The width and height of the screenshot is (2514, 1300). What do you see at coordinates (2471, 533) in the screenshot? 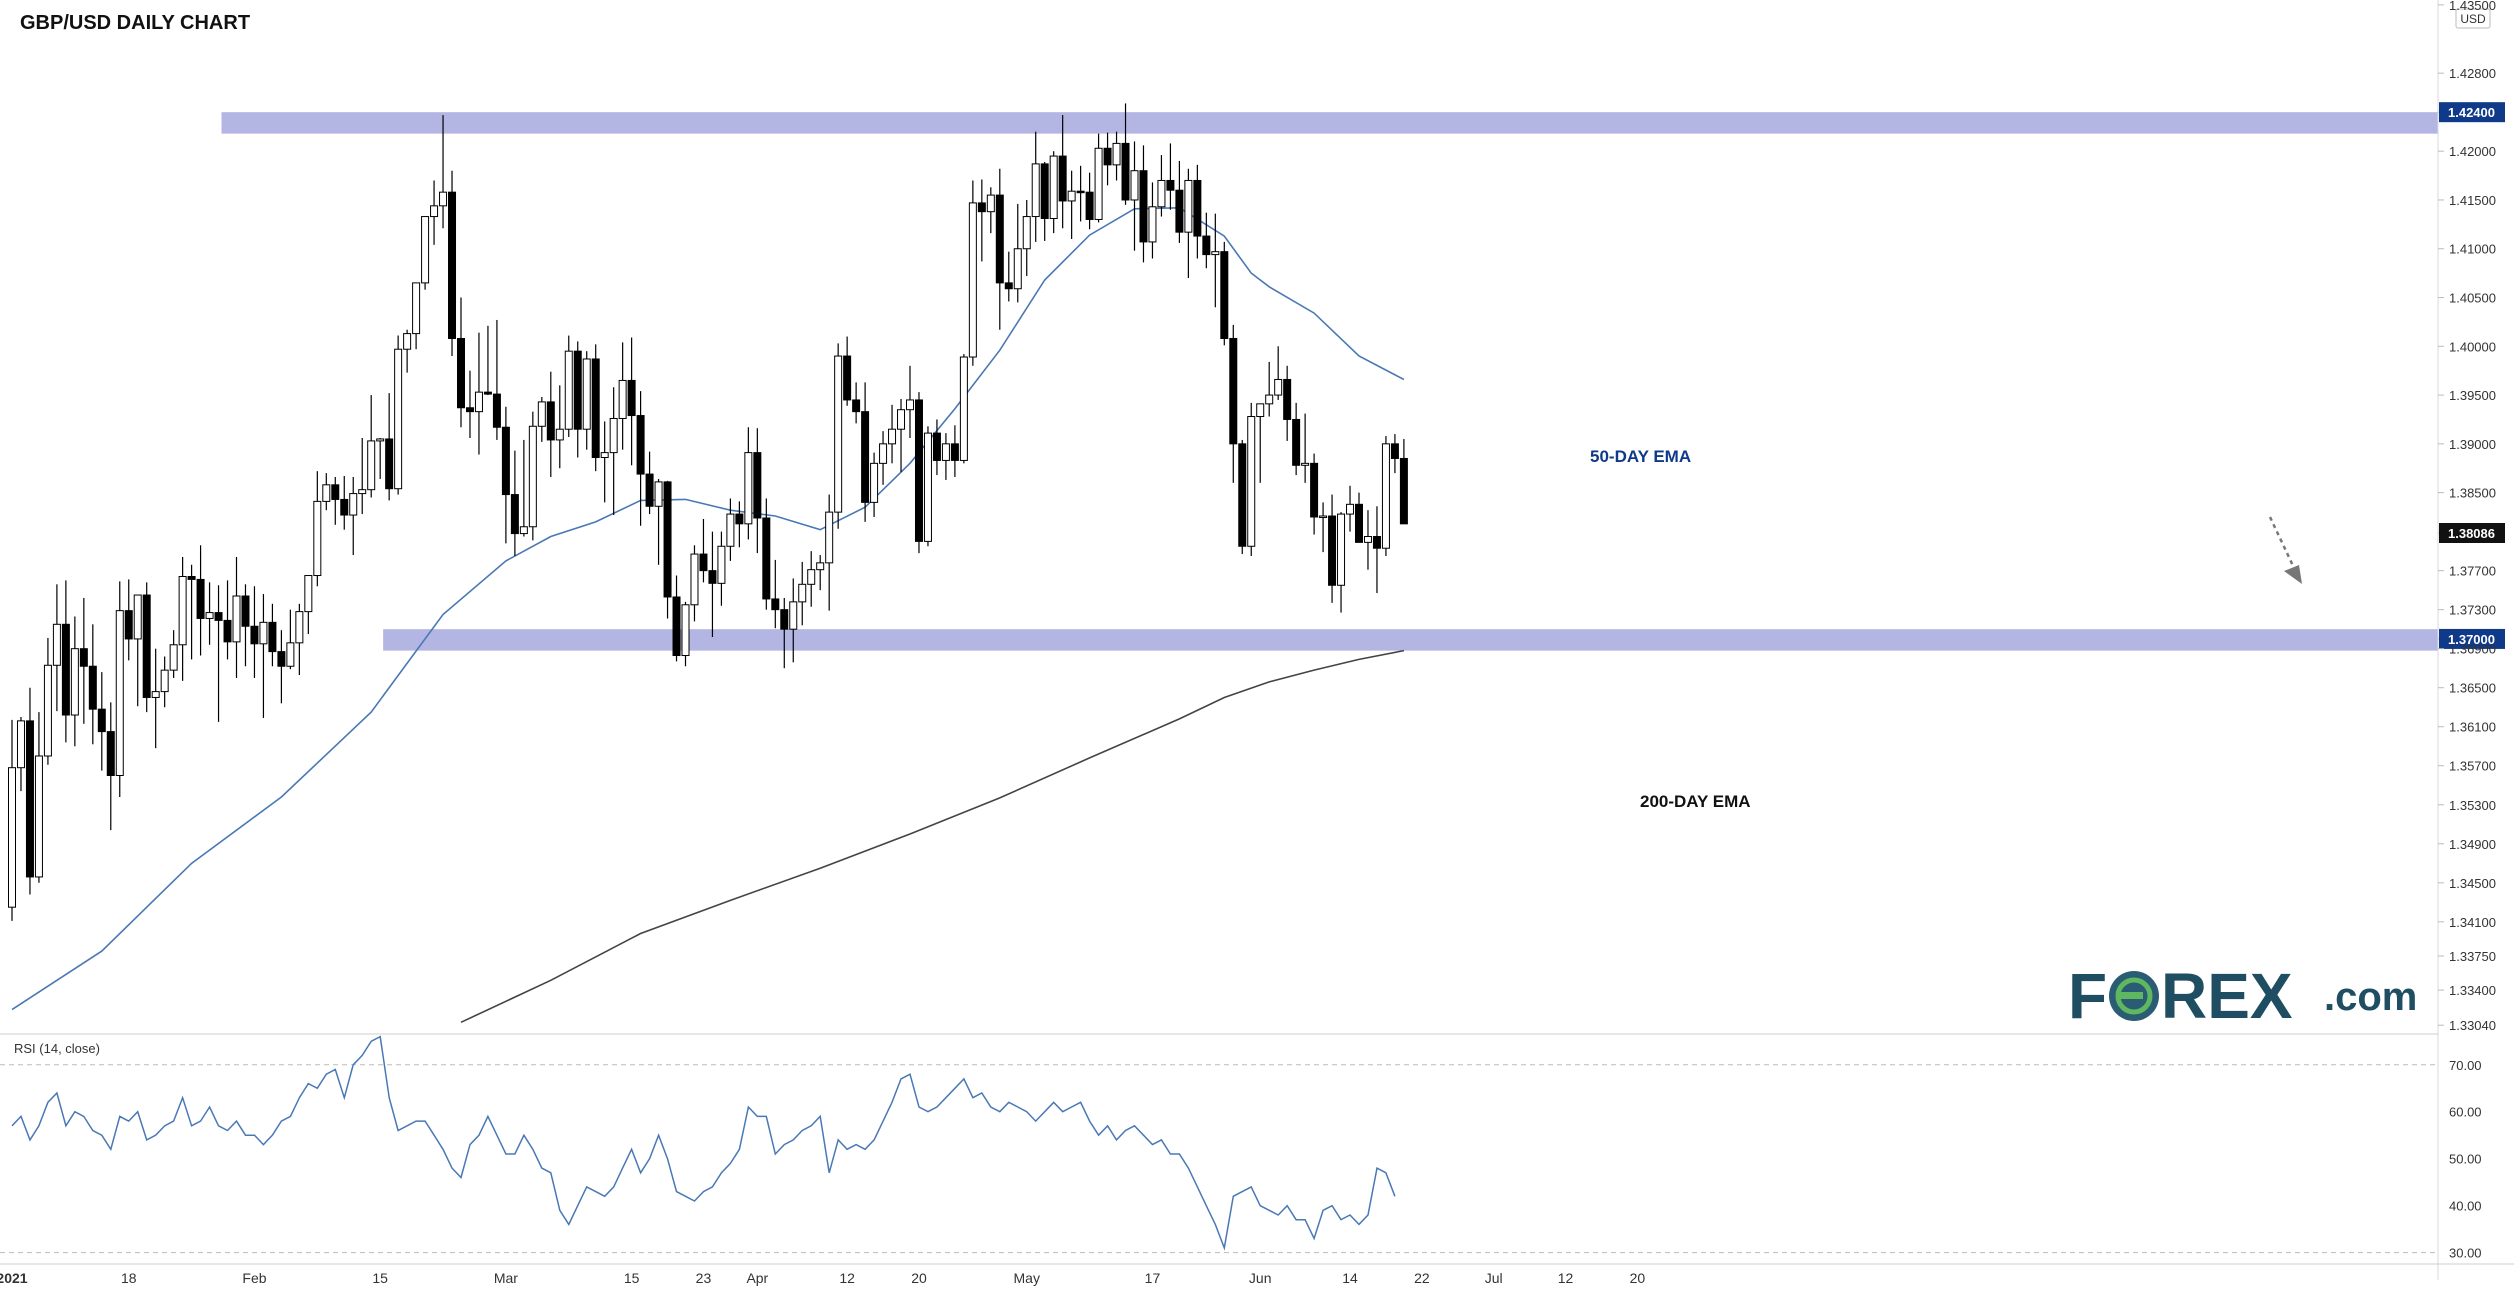
I see `price-tag-label: 1.38086` at bounding box center [2471, 533].